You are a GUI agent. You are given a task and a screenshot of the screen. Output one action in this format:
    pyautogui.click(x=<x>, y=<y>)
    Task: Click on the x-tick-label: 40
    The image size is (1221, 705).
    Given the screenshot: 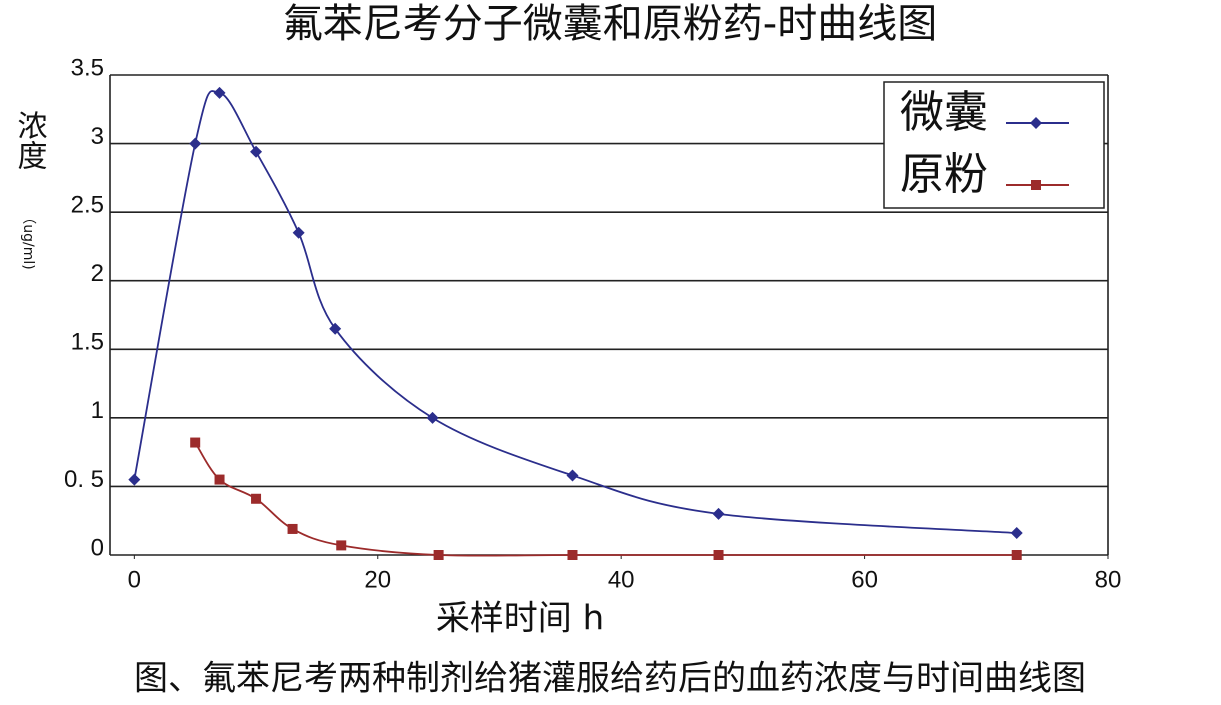 What is the action you would take?
    pyautogui.click(x=621, y=579)
    